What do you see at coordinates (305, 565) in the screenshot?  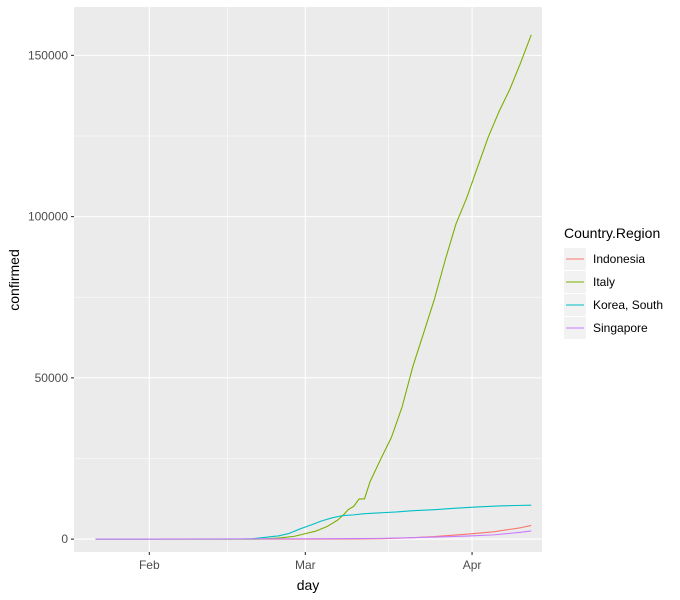 I see `x-tick-label: Mar` at bounding box center [305, 565].